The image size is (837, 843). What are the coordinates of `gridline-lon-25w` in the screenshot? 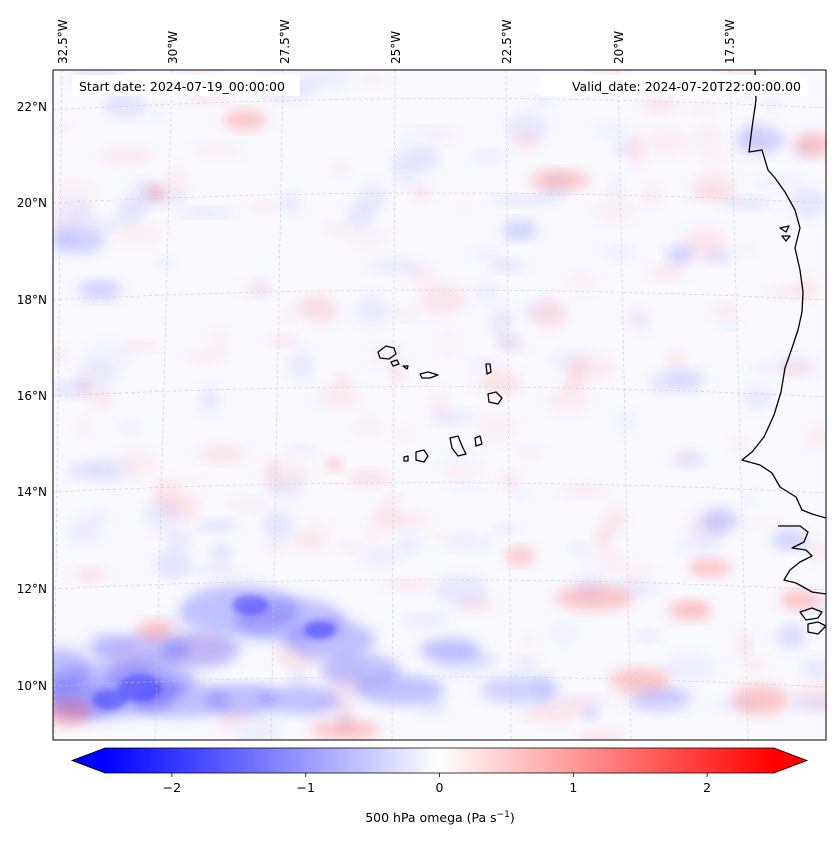 It's located at (393, 405).